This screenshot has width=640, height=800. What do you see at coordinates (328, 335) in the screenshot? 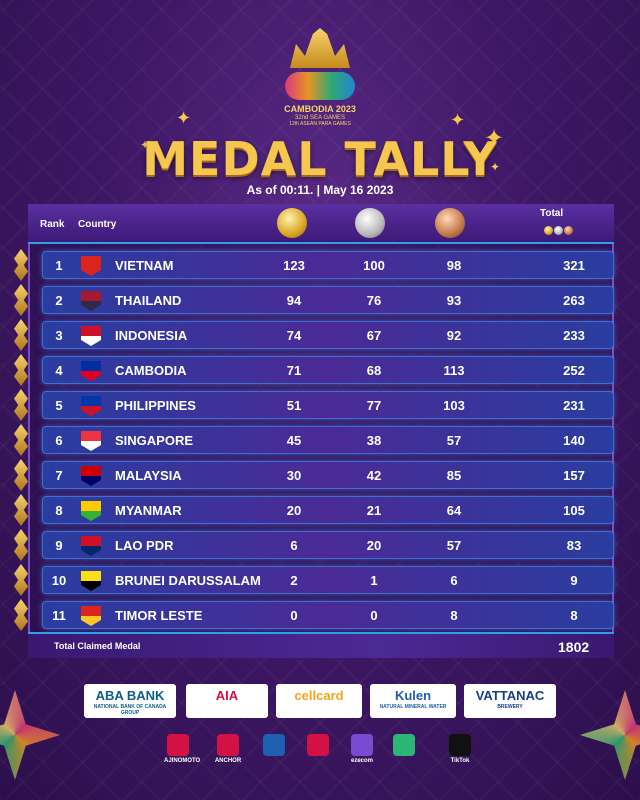
I see `table-row: 3 INDONESIA 74 67 92 233` at bounding box center [328, 335].